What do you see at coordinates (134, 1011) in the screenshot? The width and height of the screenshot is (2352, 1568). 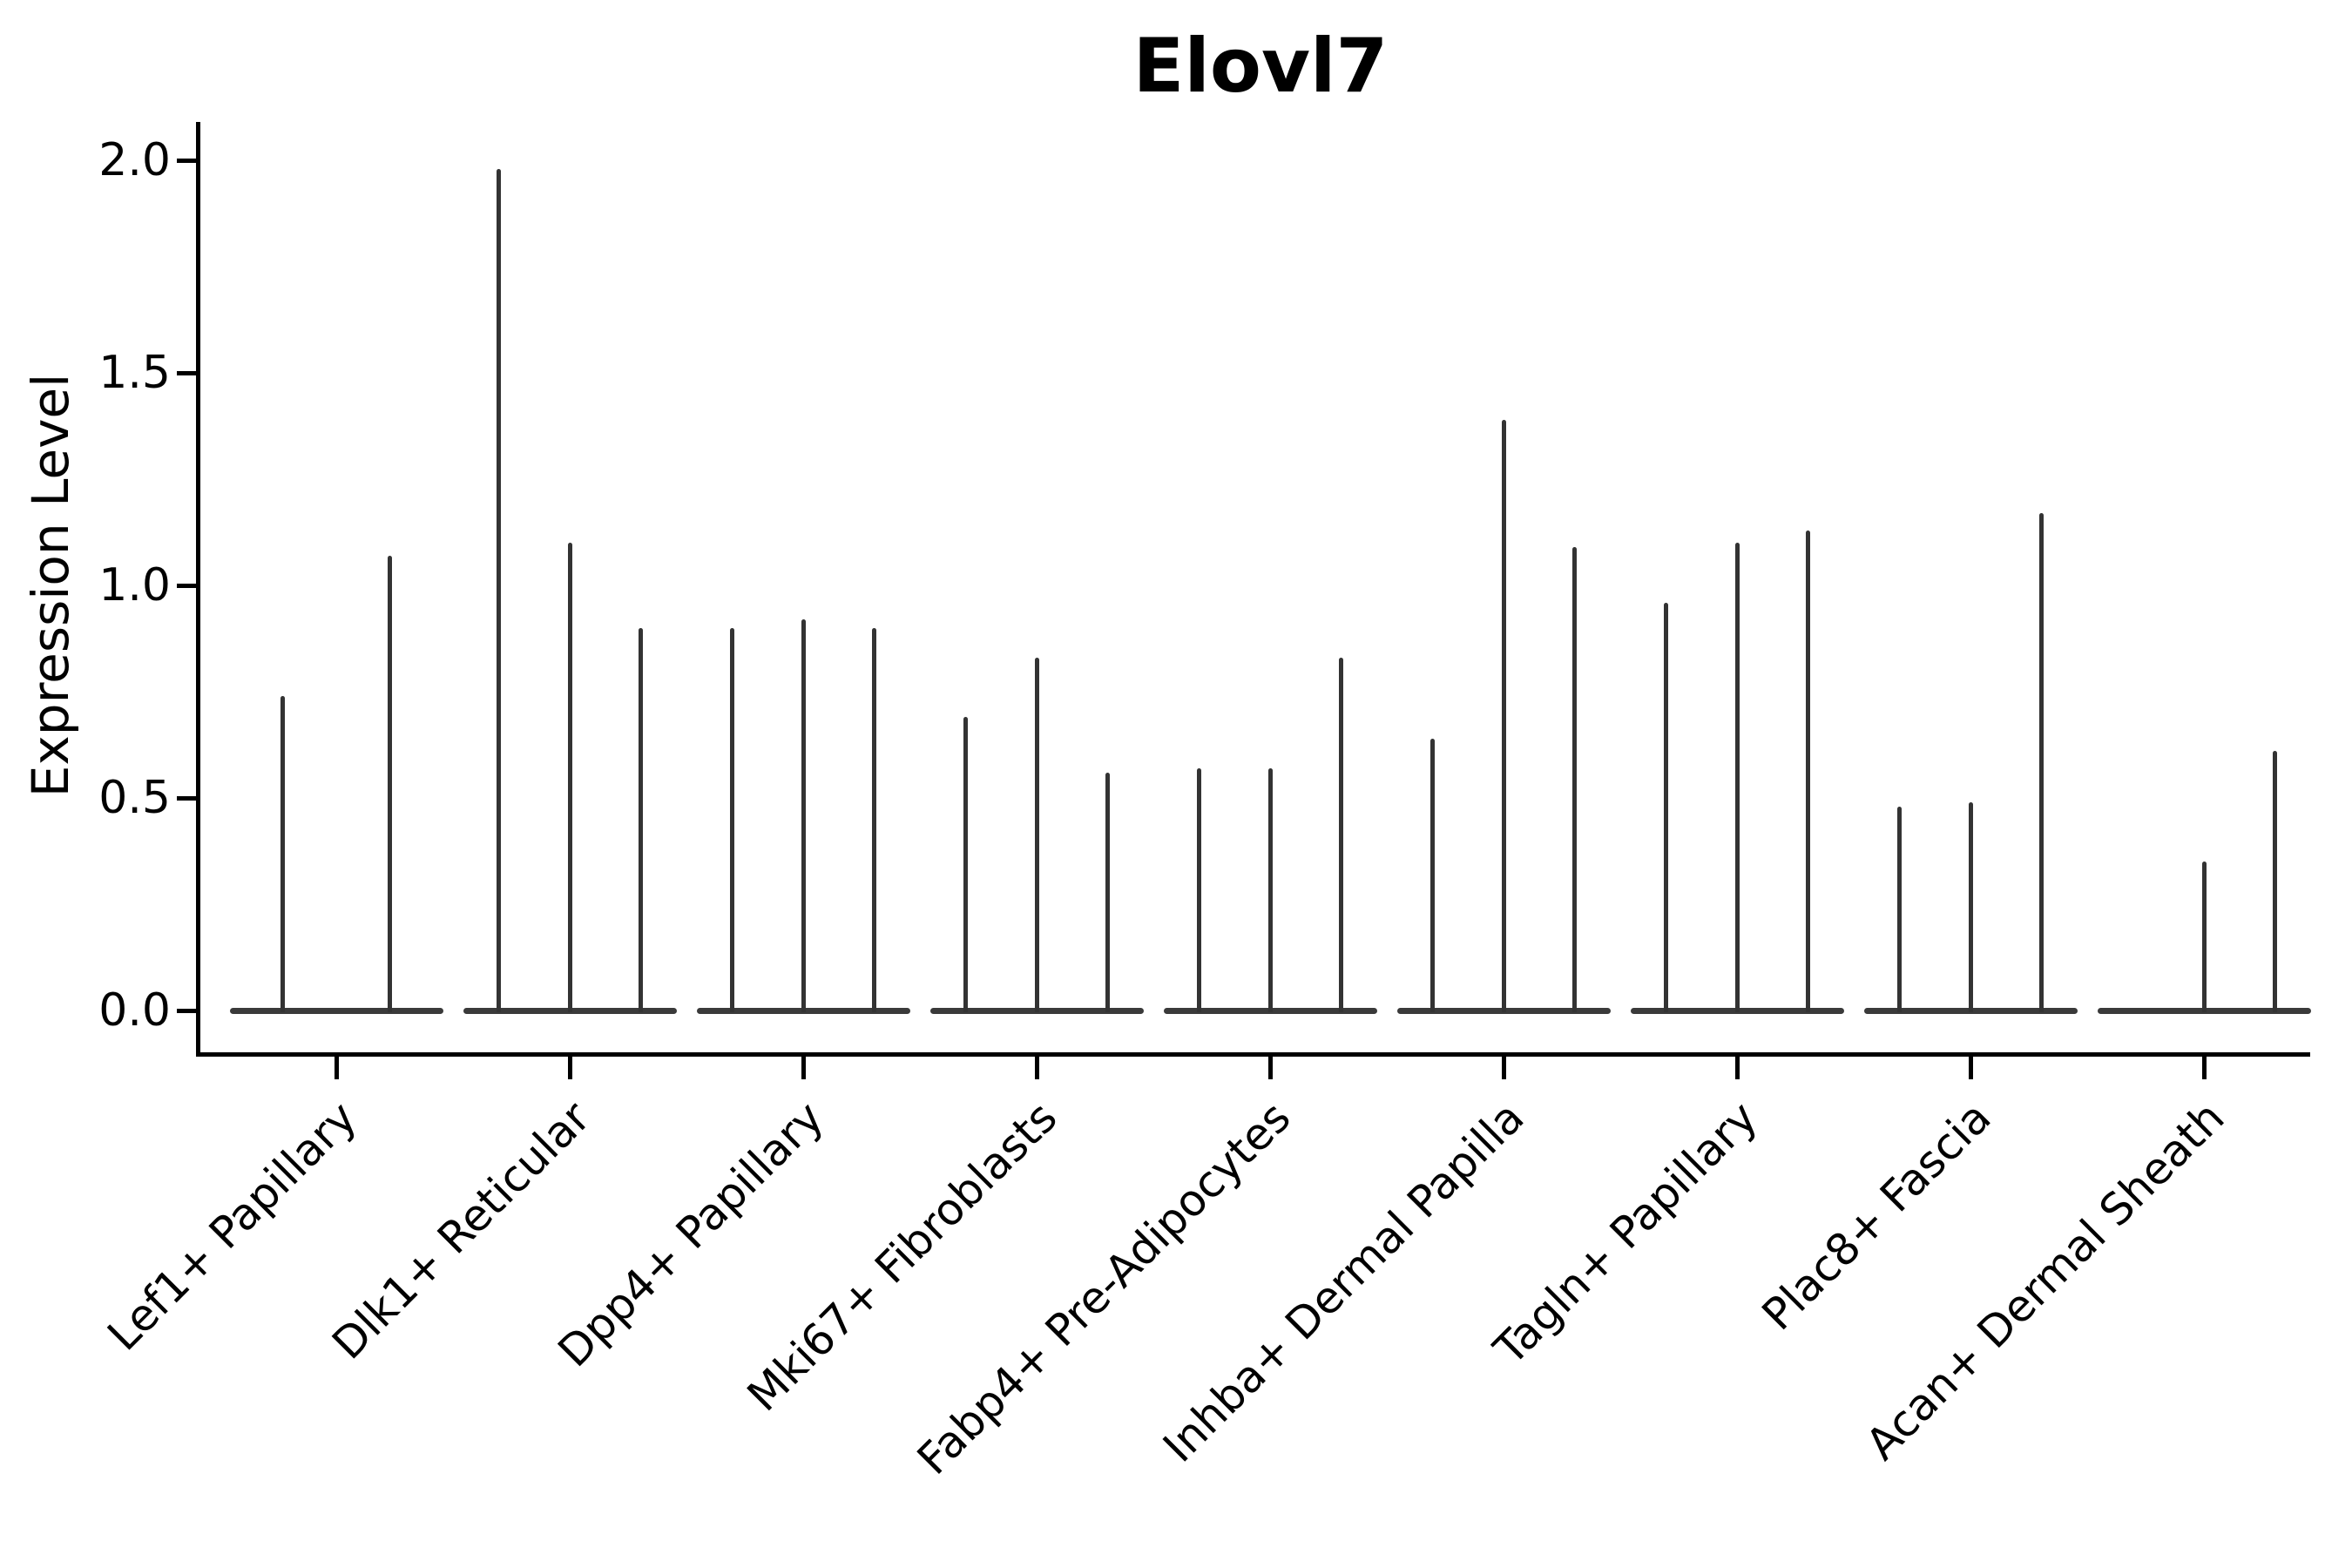 I see `y-tick-label: 0.0` at bounding box center [134, 1011].